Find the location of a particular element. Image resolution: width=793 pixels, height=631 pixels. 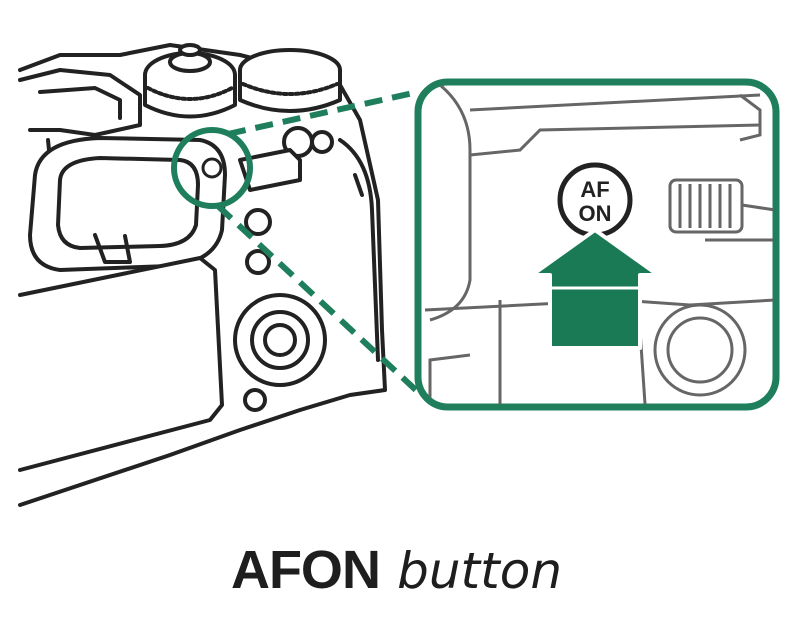

af-on-label-line1: AF is located at coordinates (594, 189).